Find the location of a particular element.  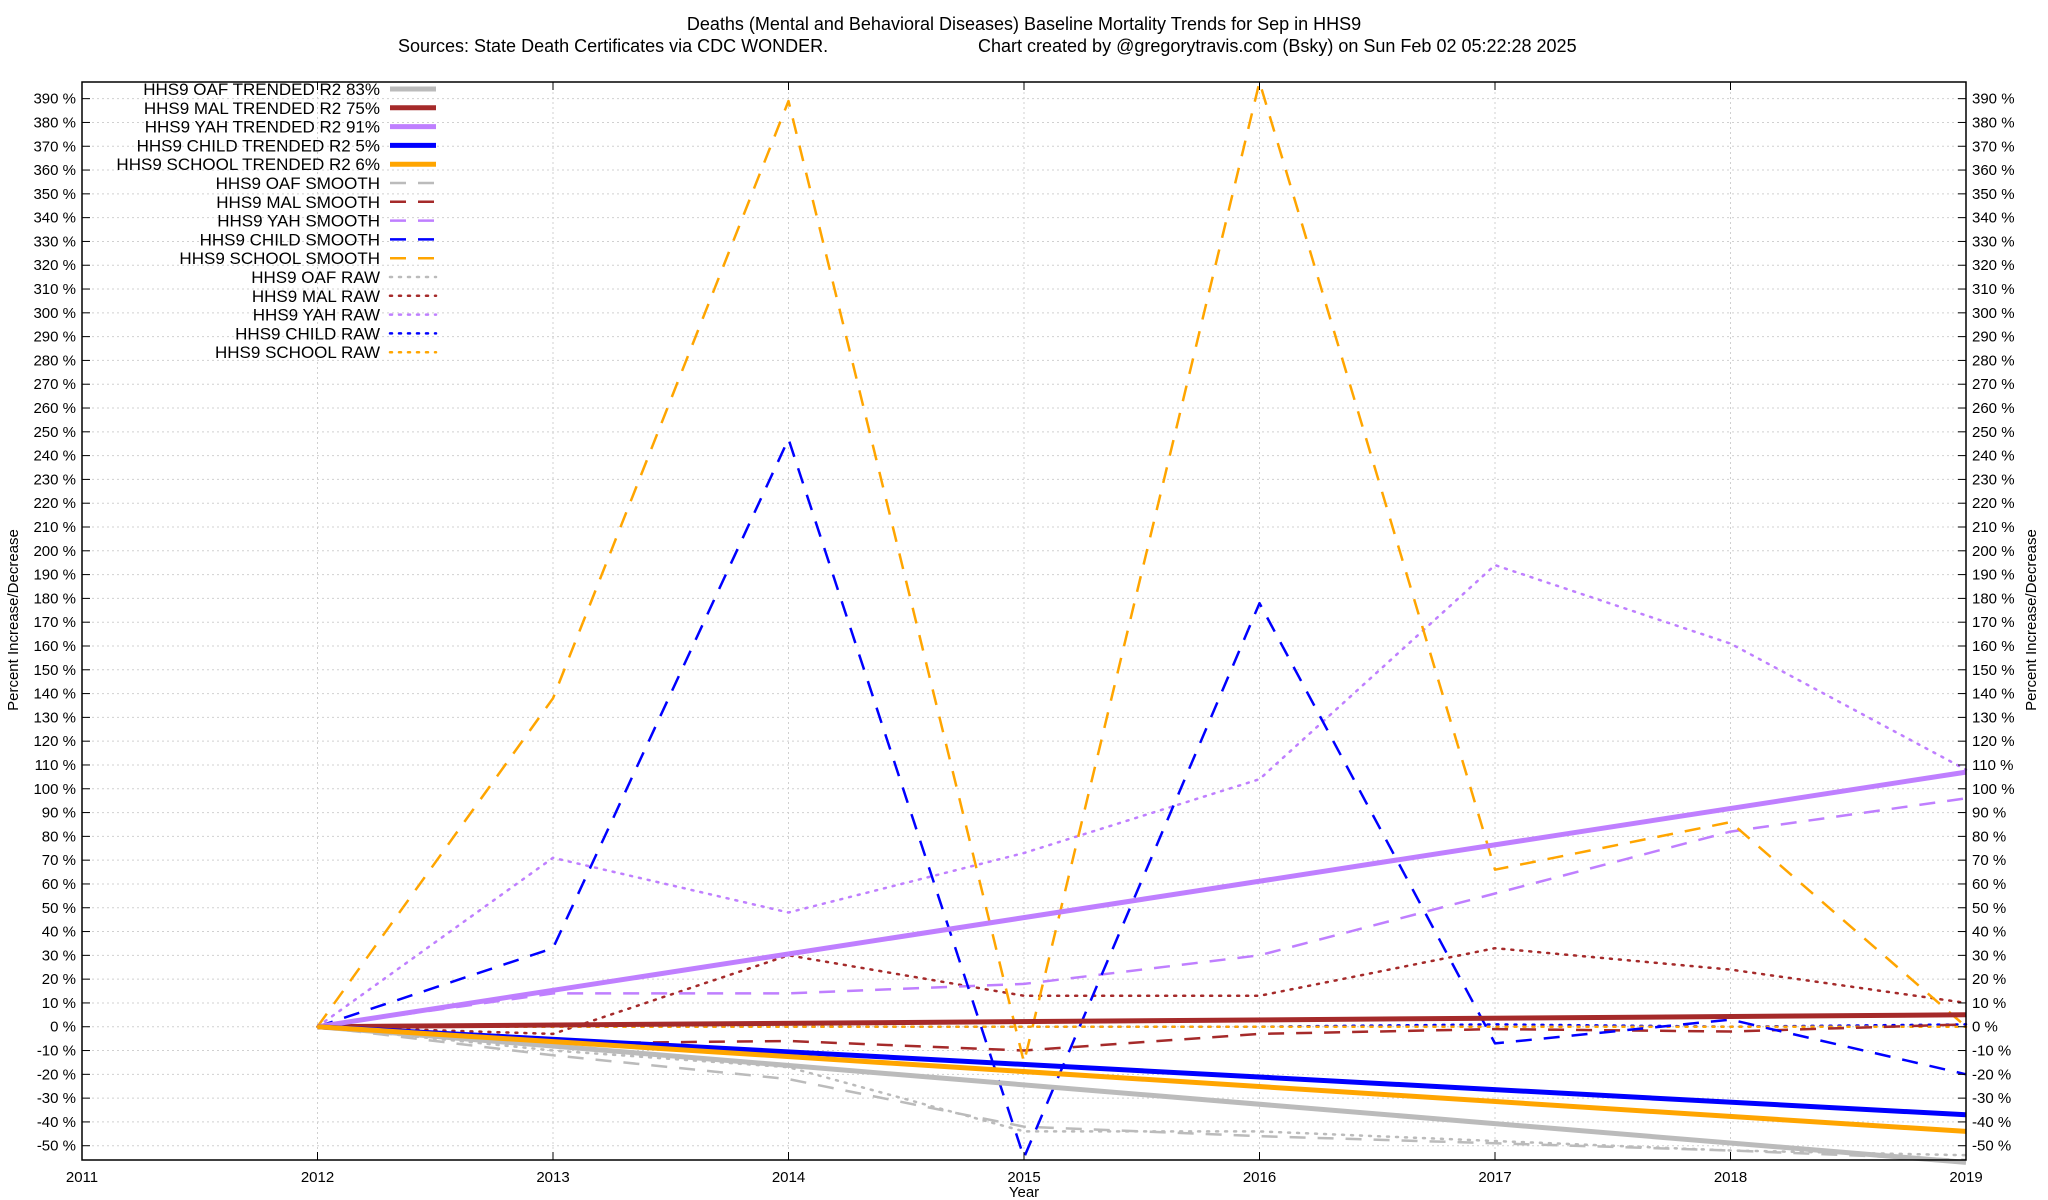

y-tick-label-left: 100 % is located at coordinates (54, 789).